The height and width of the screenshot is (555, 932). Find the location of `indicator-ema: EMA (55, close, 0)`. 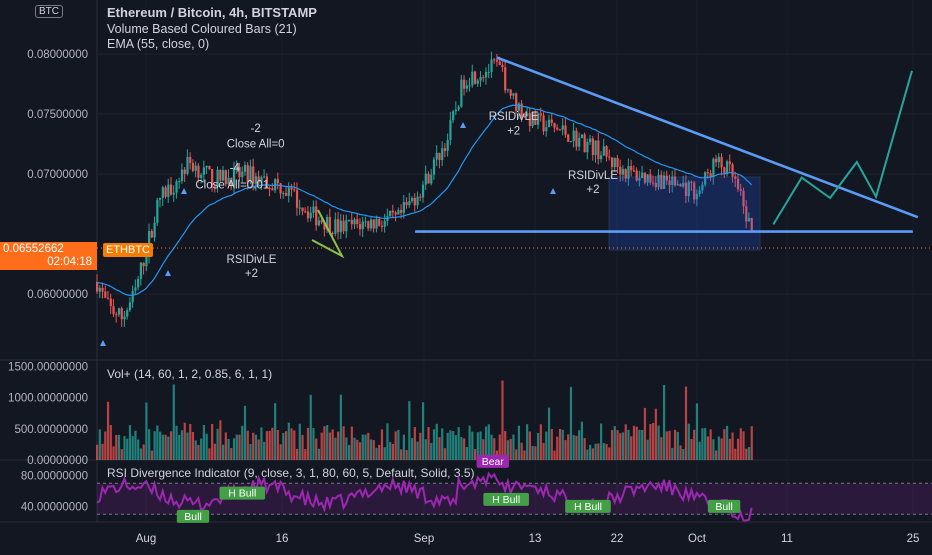

indicator-ema: EMA (55, close, 0) is located at coordinates (158, 44).